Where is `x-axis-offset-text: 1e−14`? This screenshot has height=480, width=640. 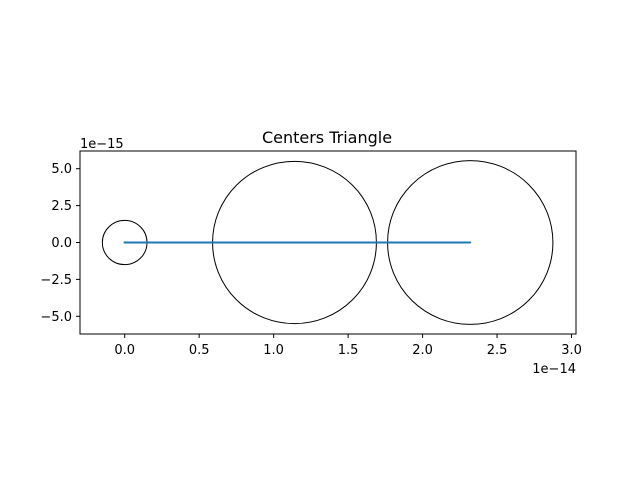
x-axis-offset-text: 1e−14 is located at coordinates (554, 369).